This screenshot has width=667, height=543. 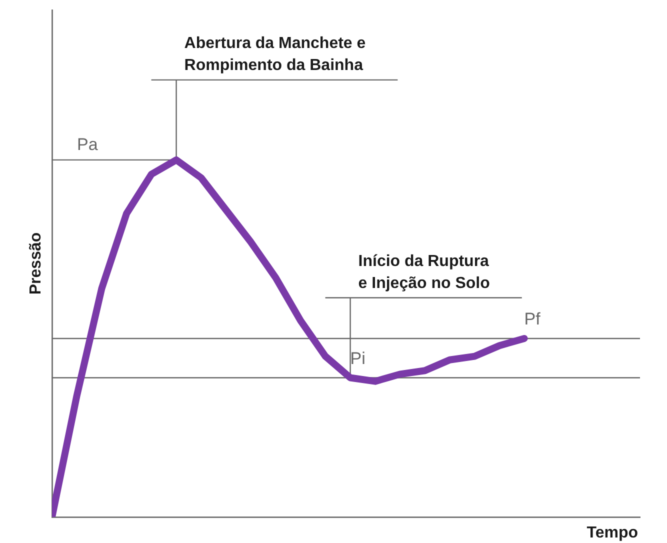 What do you see at coordinates (358, 358) in the screenshot?
I see `ref-line-label: Pi` at bounding box center [358, 358].